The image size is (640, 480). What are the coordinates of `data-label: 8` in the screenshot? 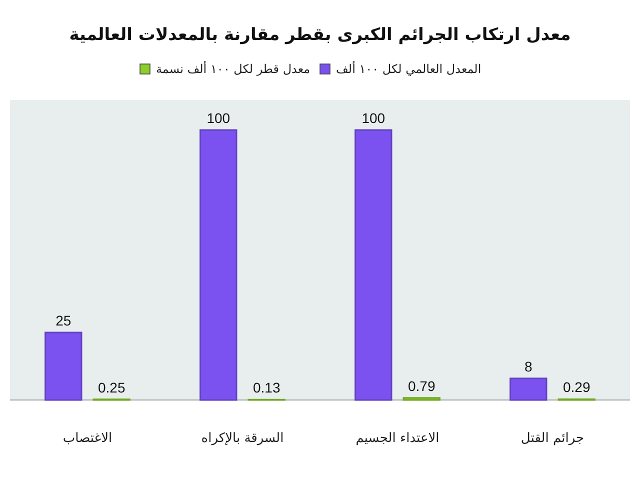 It's located at (528, 366).